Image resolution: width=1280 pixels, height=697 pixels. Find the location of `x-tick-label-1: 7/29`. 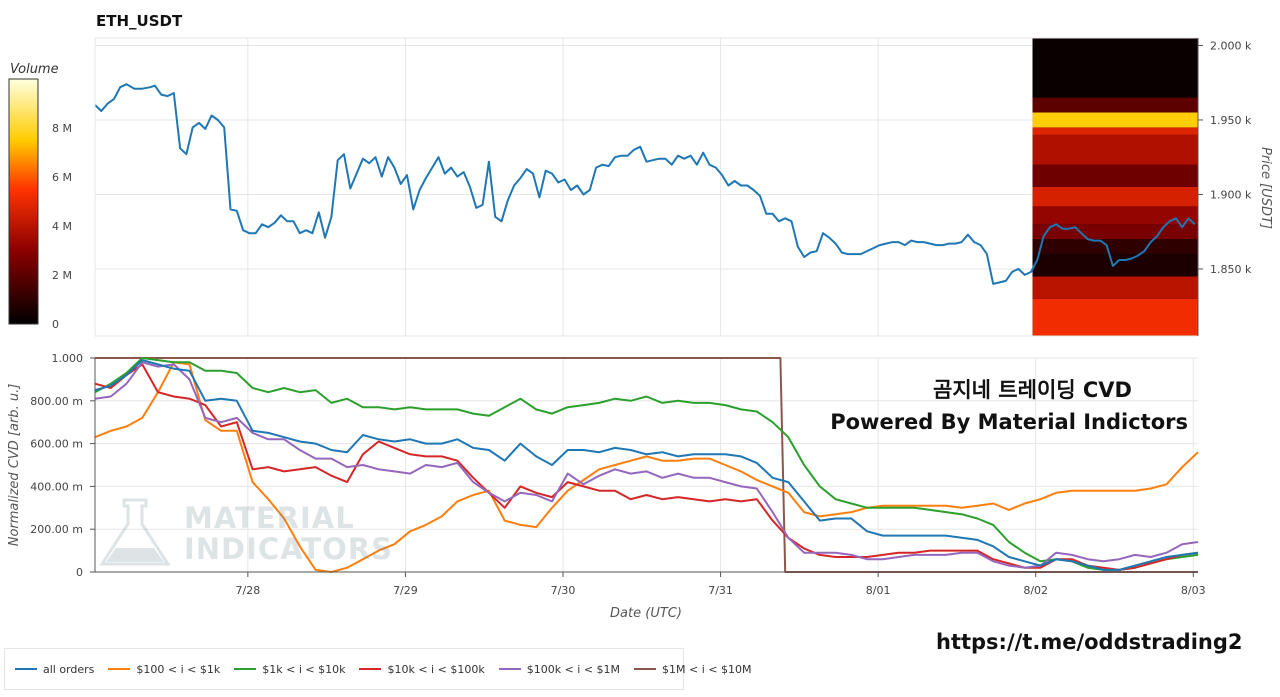

x-tick-label-1: 7/29 is located at coordinates (405, 590).